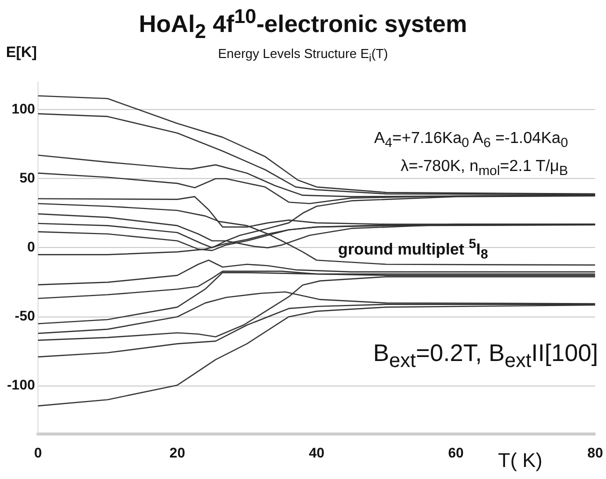  Describe the element at coordinates (31, 246) in the screenshot. I see `y-tick-label: 0` at that location.